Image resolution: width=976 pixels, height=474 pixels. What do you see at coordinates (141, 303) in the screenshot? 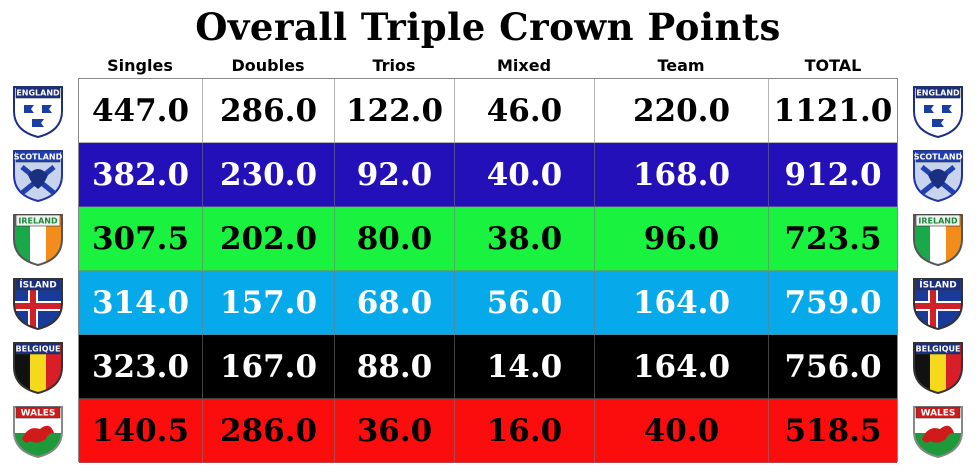
I see `table-cell: 314.0` at bounding box center [141, 303].